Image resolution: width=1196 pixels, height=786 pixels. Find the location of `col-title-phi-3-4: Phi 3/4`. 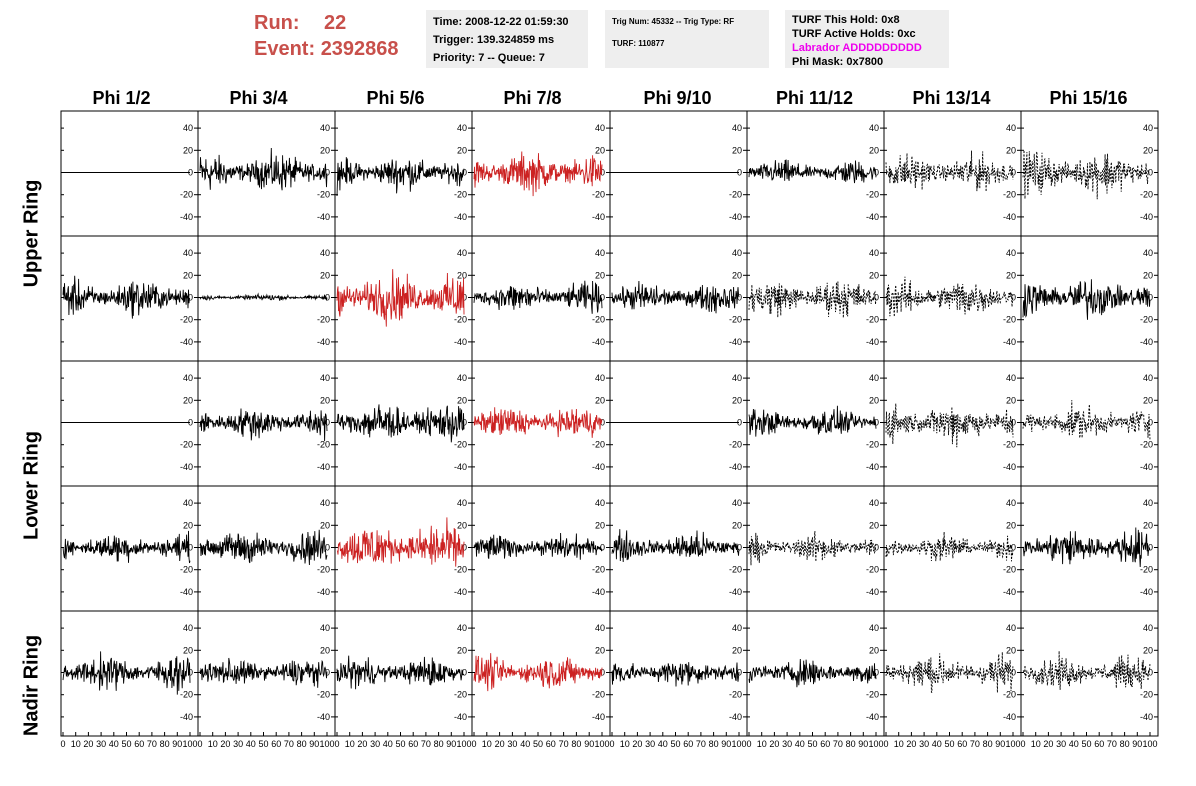

col-title-phi-3-4: Phi 3/4 is located at coordinates (258, 98).